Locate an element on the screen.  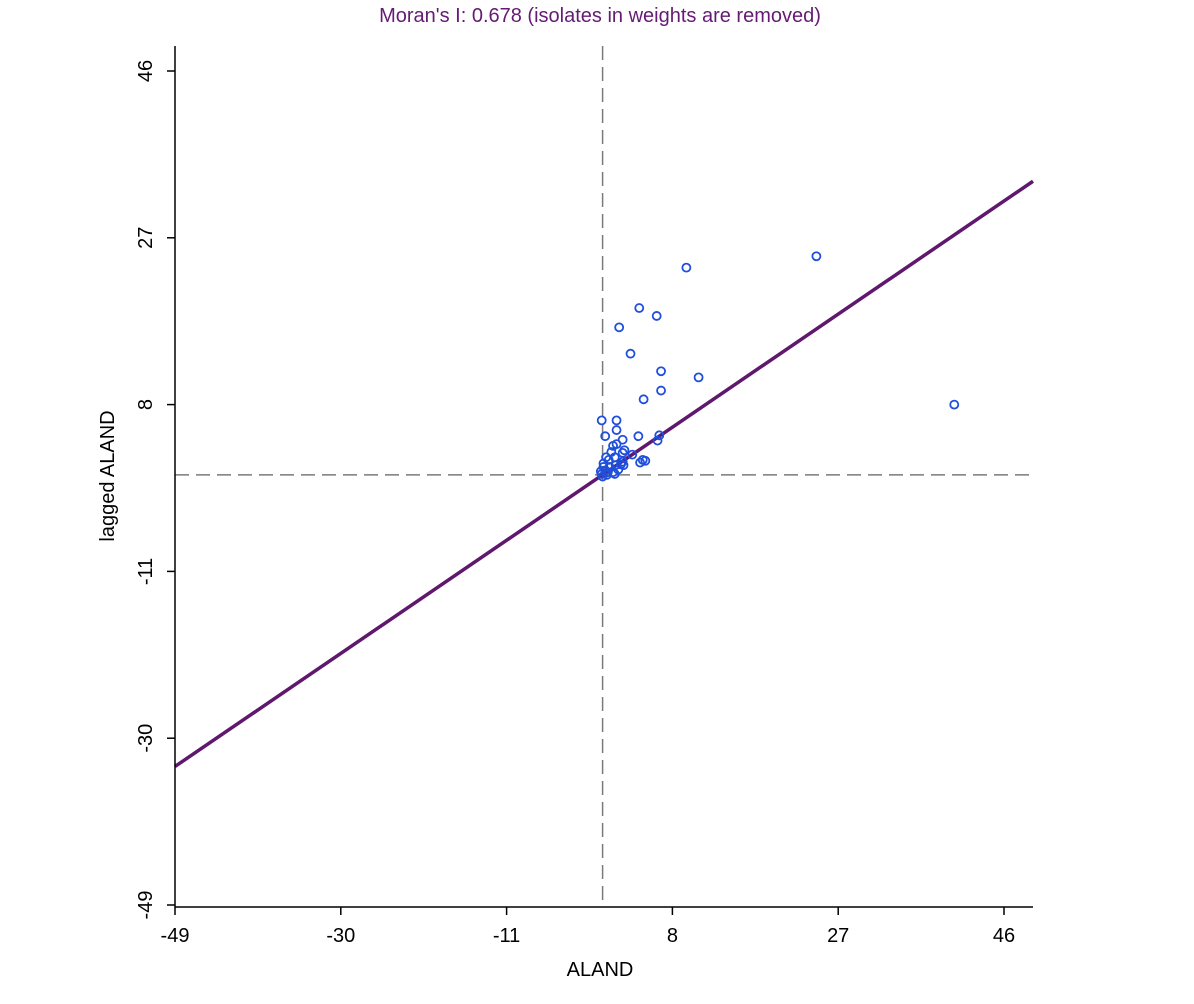
x-tick-label: -11 is located at coordinates (506, 936).